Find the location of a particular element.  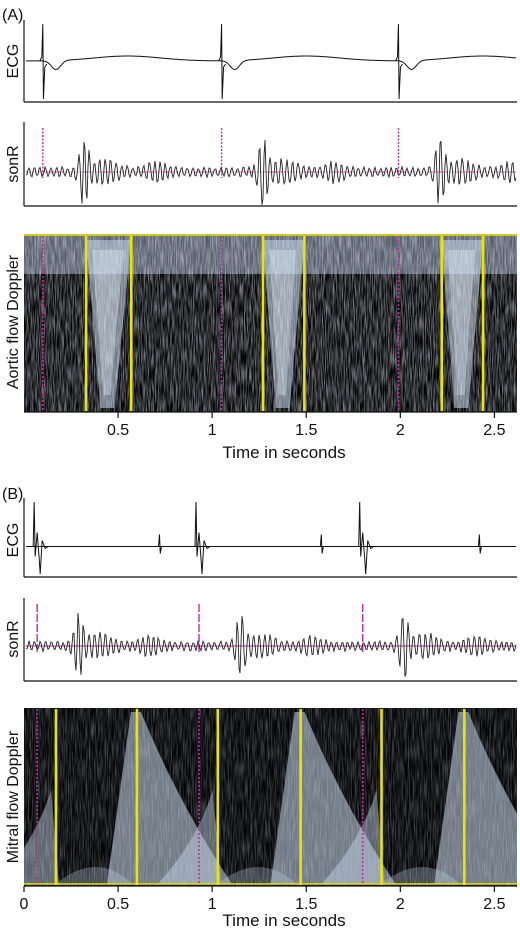

panel-b-doppler-yellow-markers is located at coordinates (260, 797).